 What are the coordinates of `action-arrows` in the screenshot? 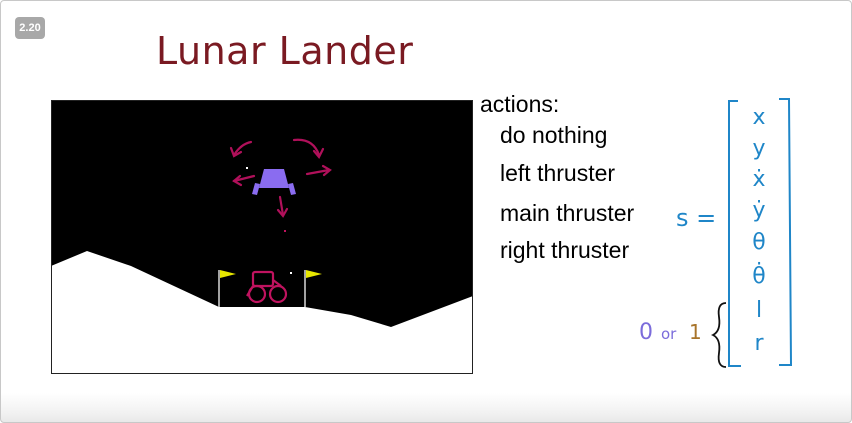 It's located at (280, 178).